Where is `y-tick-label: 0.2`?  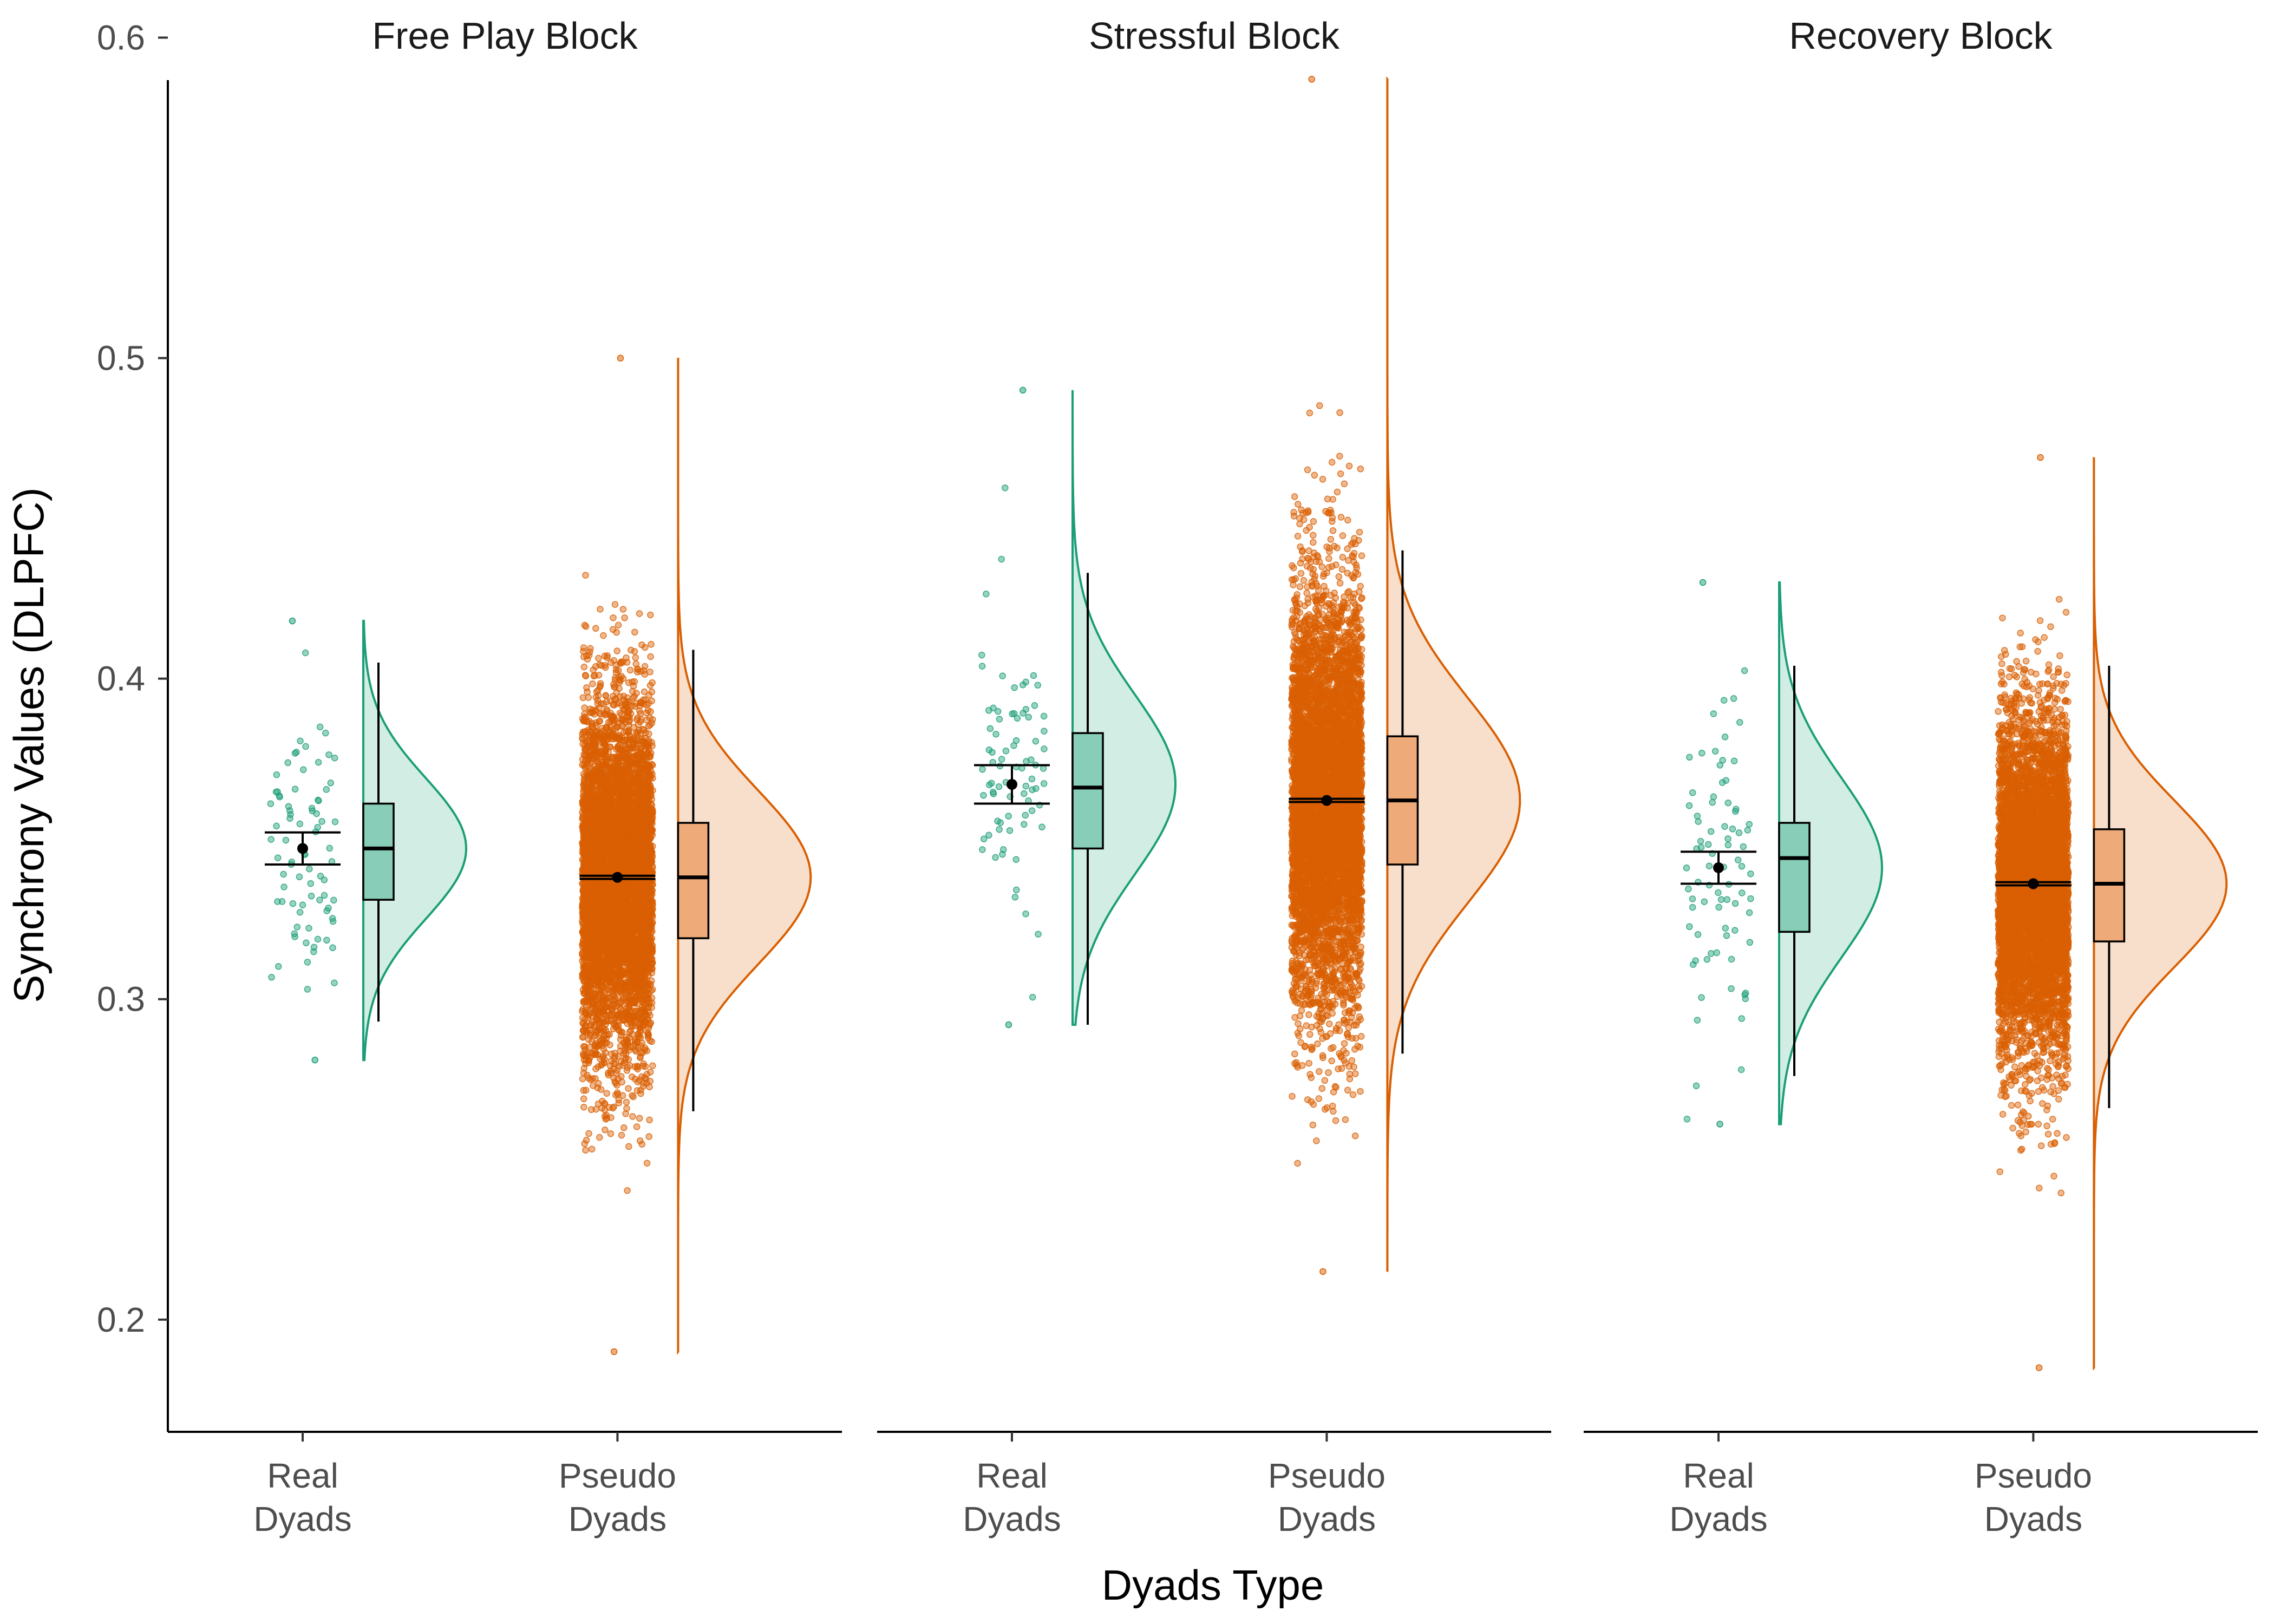 y-tick-label: 0.2 is located at coordinates (121, 1319).